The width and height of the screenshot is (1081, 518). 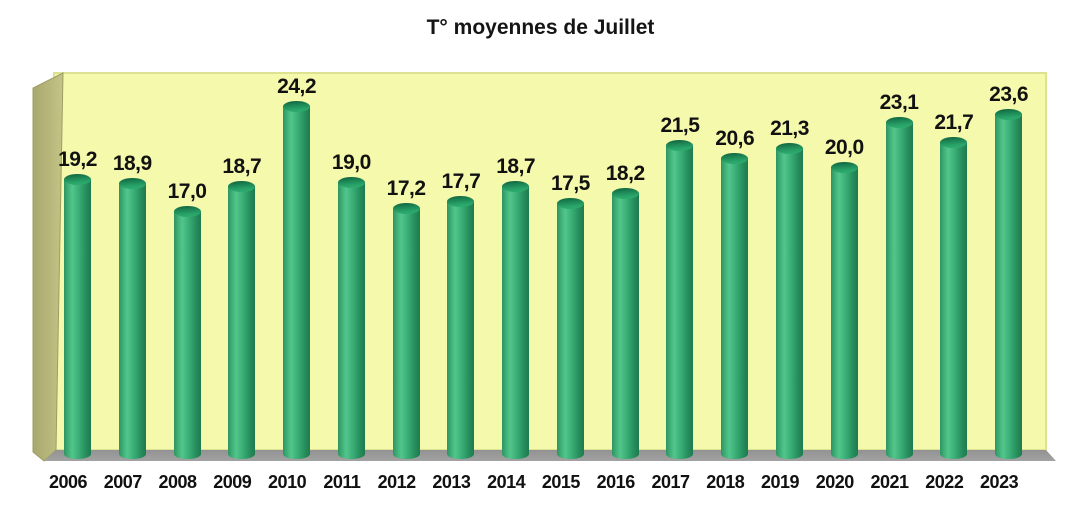 What do you see at coordinates (77, 159) in the screenshot?
I see `bar-value-label-2006: 19,2` at bounding box center [77, 159].